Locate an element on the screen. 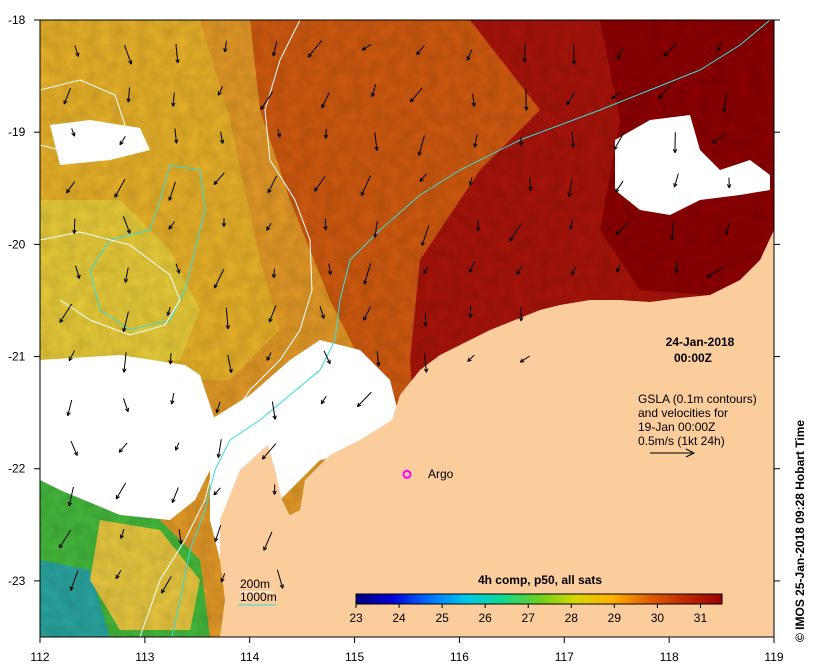 The image size is (818, 672). x-tick-label: 115 is located at coordinates (354, 657).